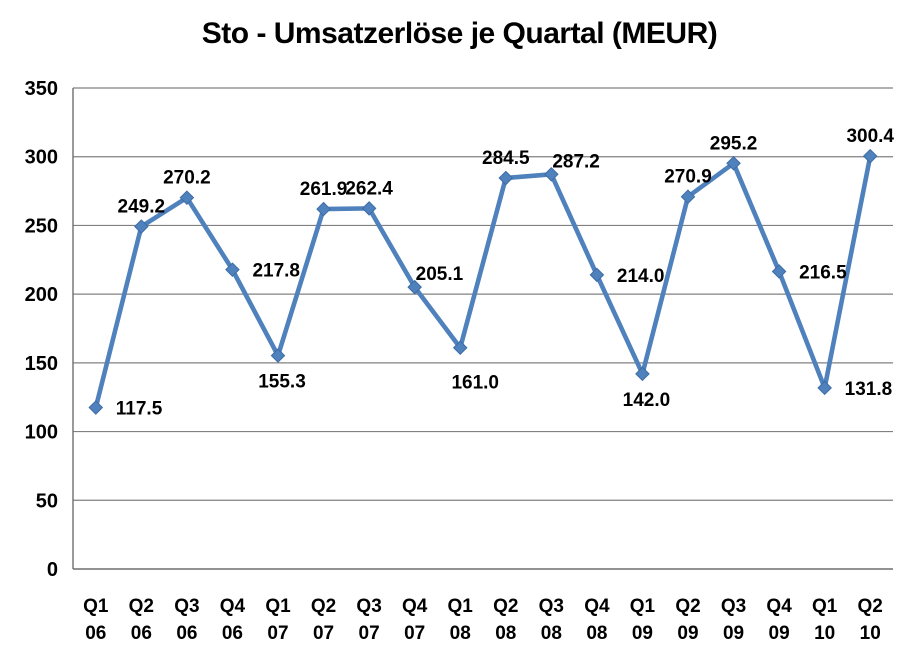 This screenshot has width=919, height=666. Describe the element at coordinates (142, 207) in the screenshot. I see `data-label: 249.2` at that location.